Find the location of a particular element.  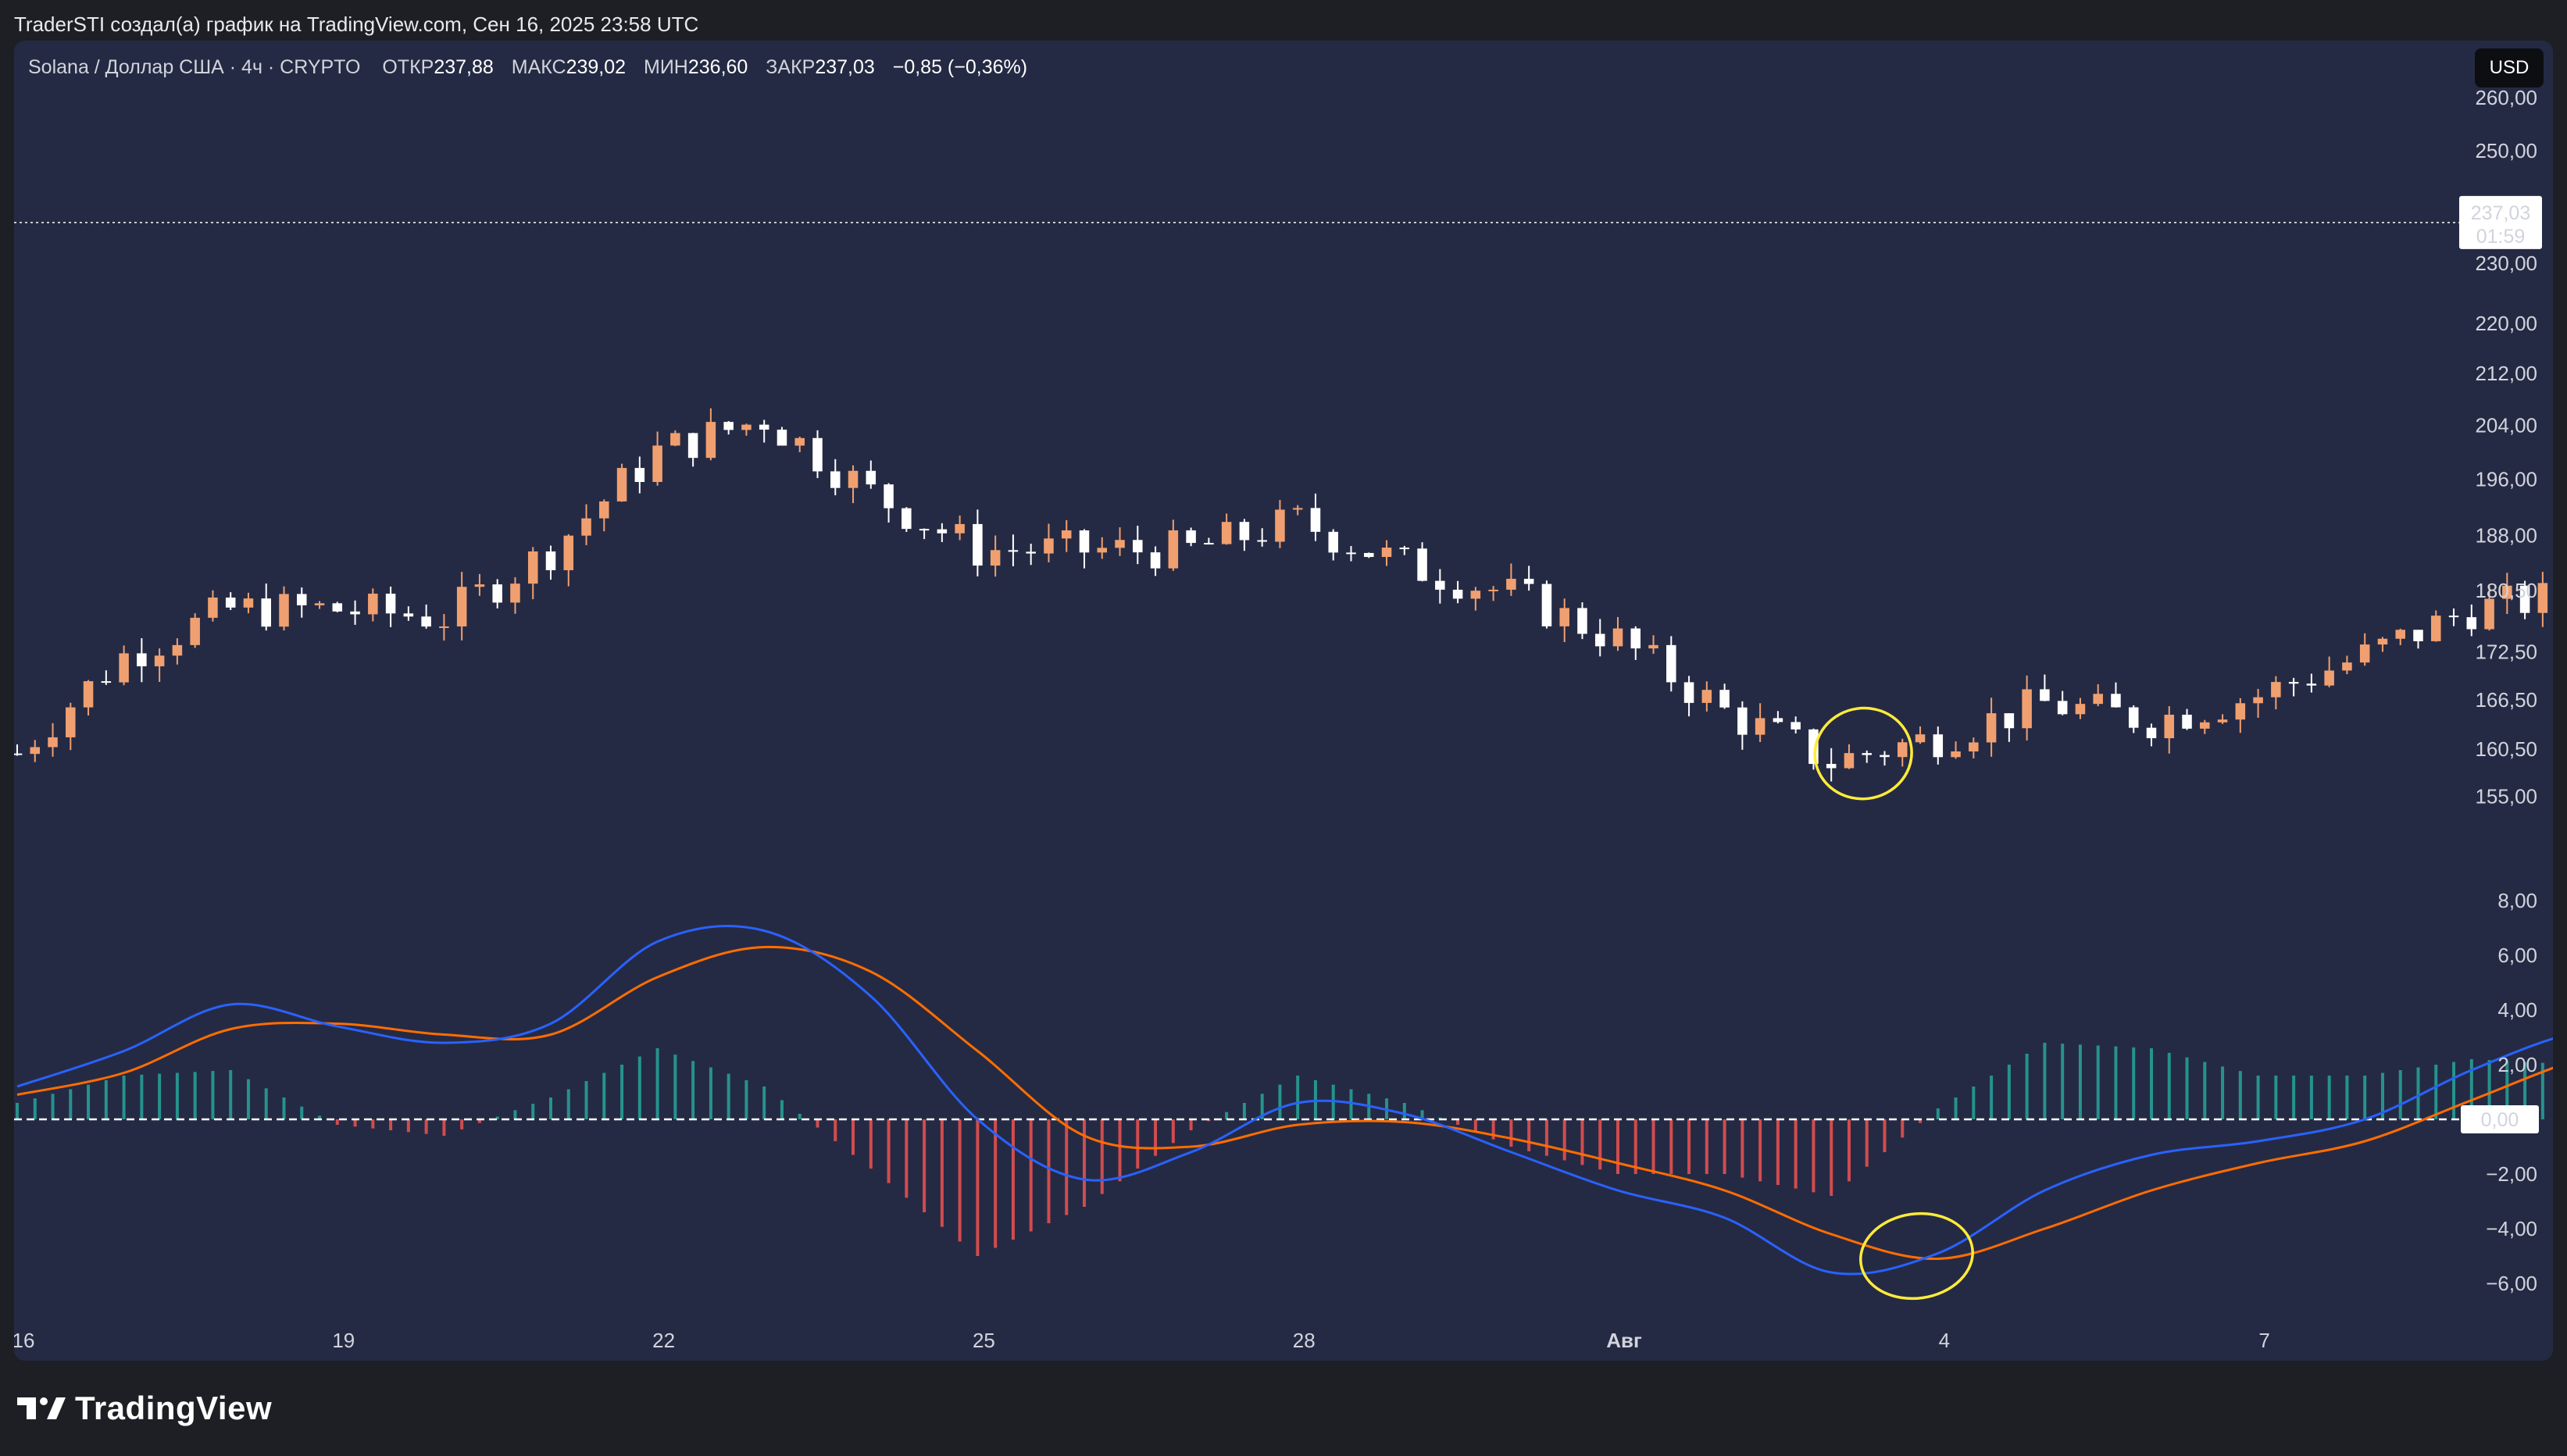

symbol-name: Solana / Доллар США · 4ч · CRYPTO is located at coordinates (194, 67).